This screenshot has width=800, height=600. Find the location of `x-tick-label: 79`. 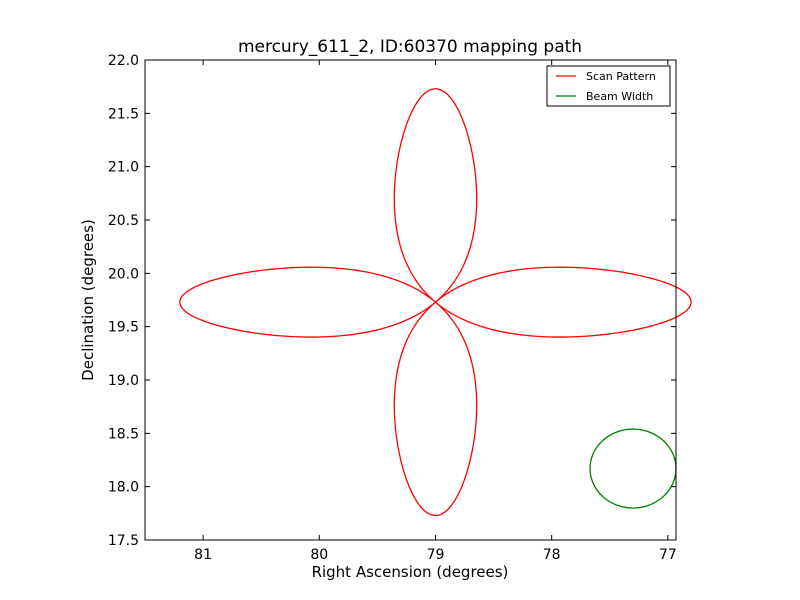

x-tick-label: 79 is located at coordinates (436, 555).